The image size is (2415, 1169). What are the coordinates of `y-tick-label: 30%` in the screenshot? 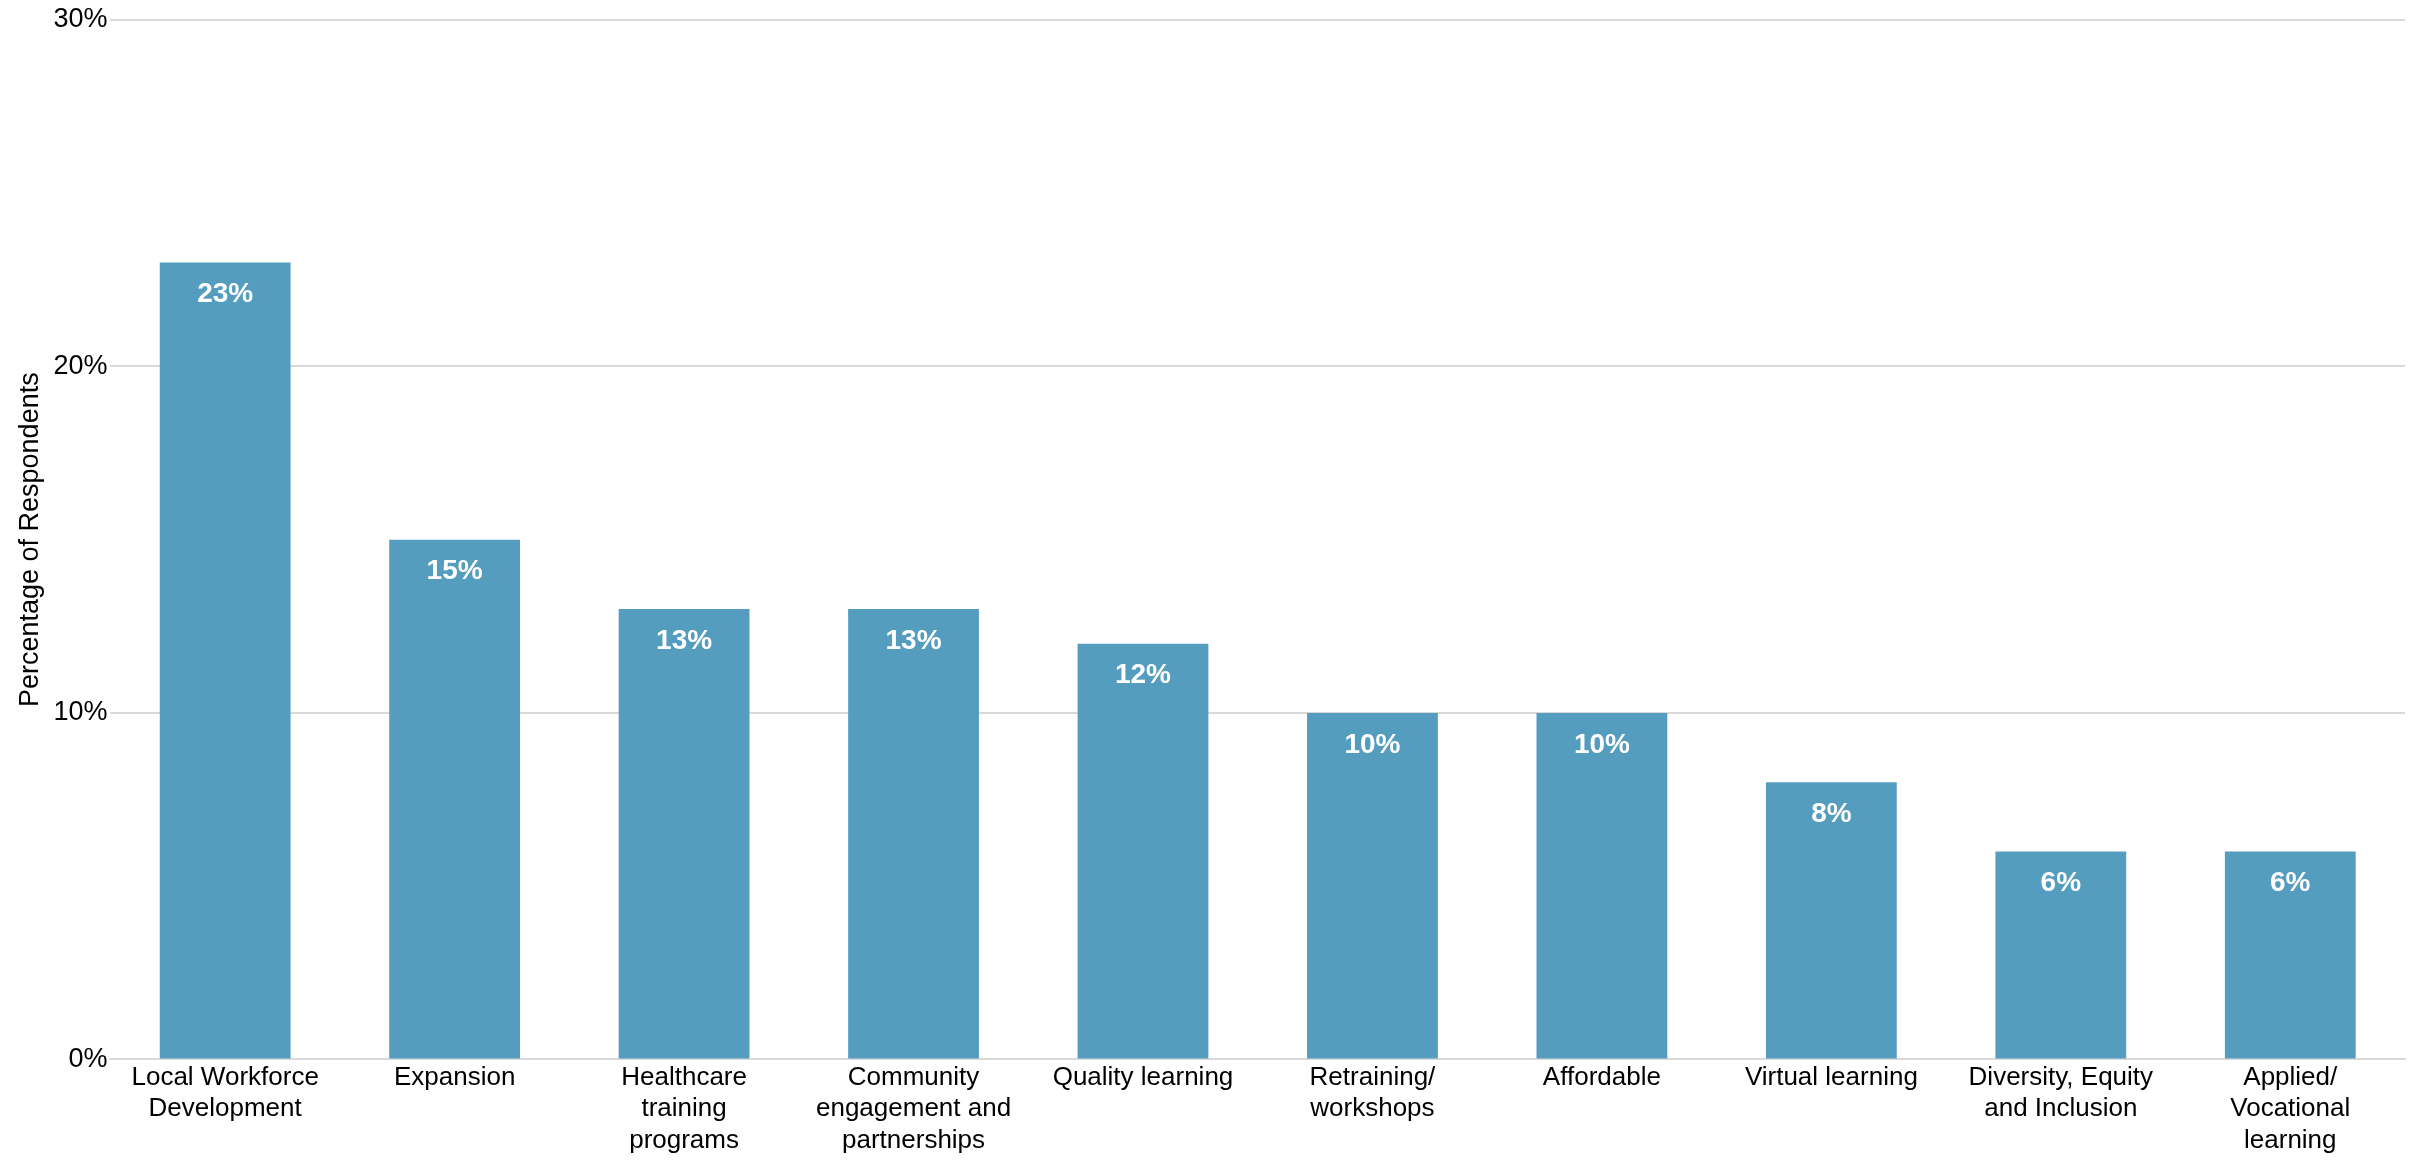 It's located at (80, 18).